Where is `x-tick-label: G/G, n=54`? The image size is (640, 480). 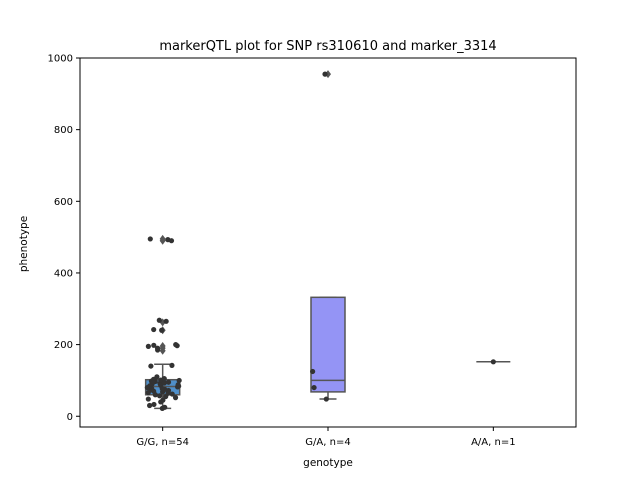
x-tick-label: G/G, n=54 is located at coordinates (162, 442).